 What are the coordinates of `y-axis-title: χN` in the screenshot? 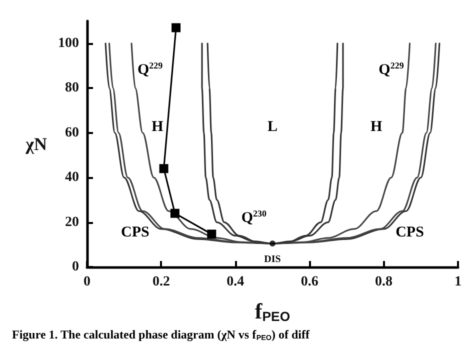 It's located at (35, 144).